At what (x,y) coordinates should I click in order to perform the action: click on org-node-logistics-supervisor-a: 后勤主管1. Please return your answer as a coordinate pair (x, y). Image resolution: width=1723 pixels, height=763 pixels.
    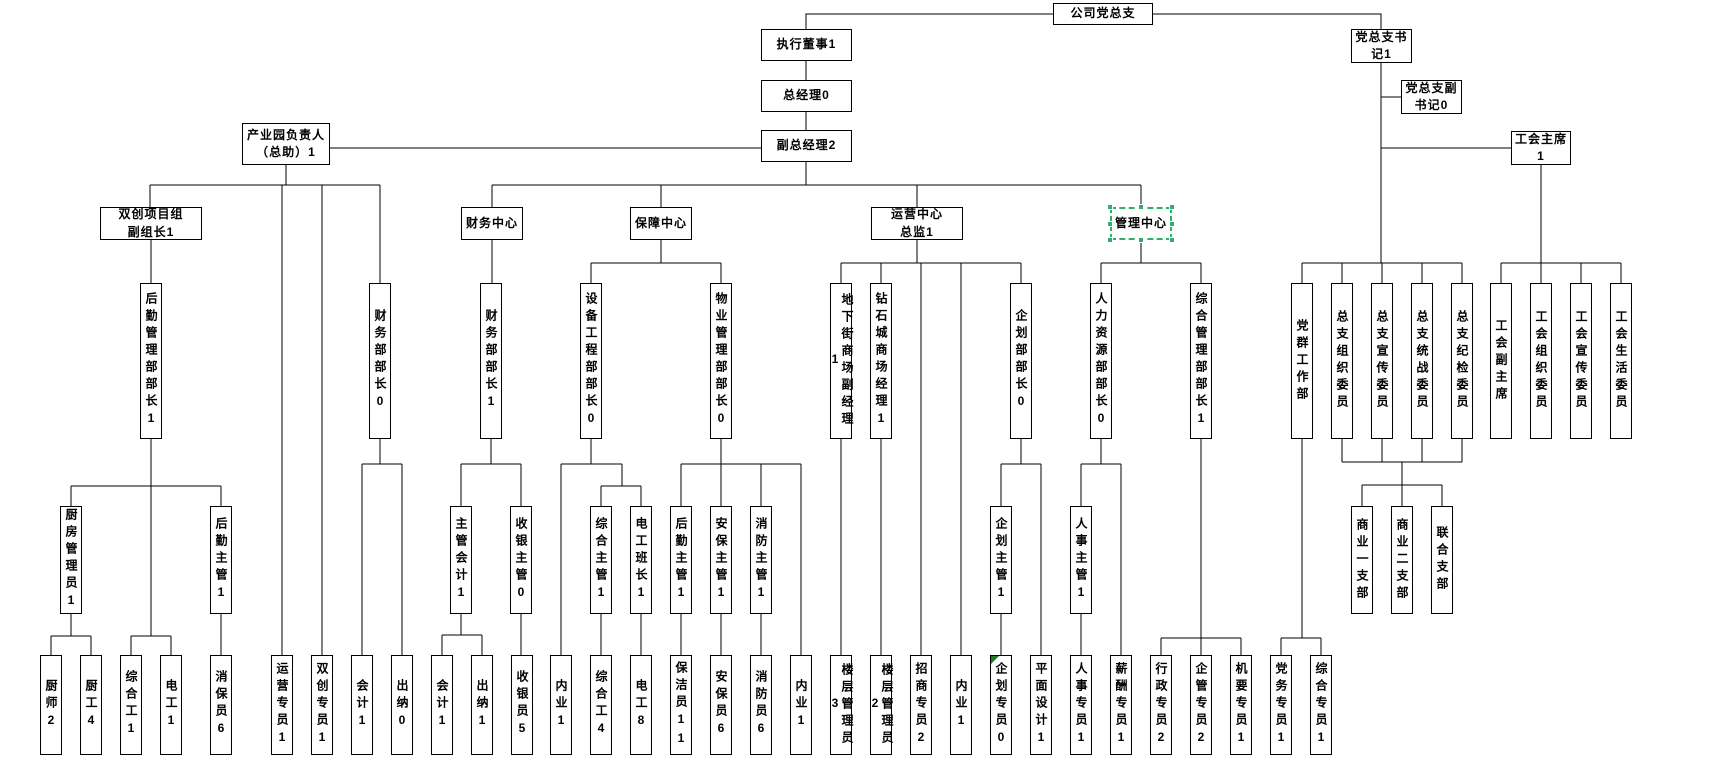
    Looking at the image, I should click on (221, 560).